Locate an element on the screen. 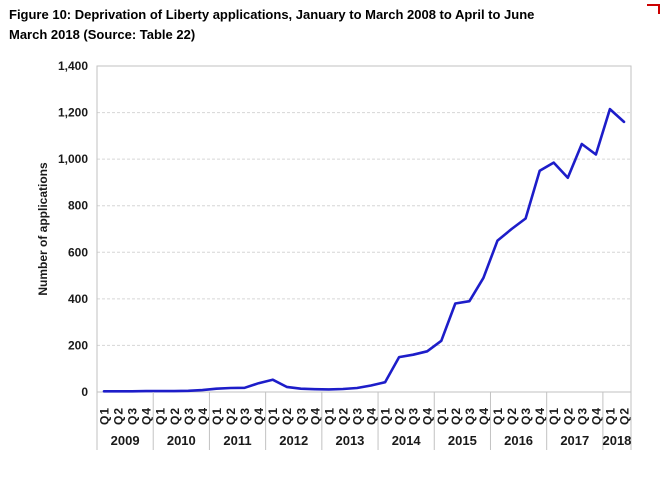 This screenshot has height=493, width=666. x-axis-year-label: 2013 is located at coordinates (349, 440).